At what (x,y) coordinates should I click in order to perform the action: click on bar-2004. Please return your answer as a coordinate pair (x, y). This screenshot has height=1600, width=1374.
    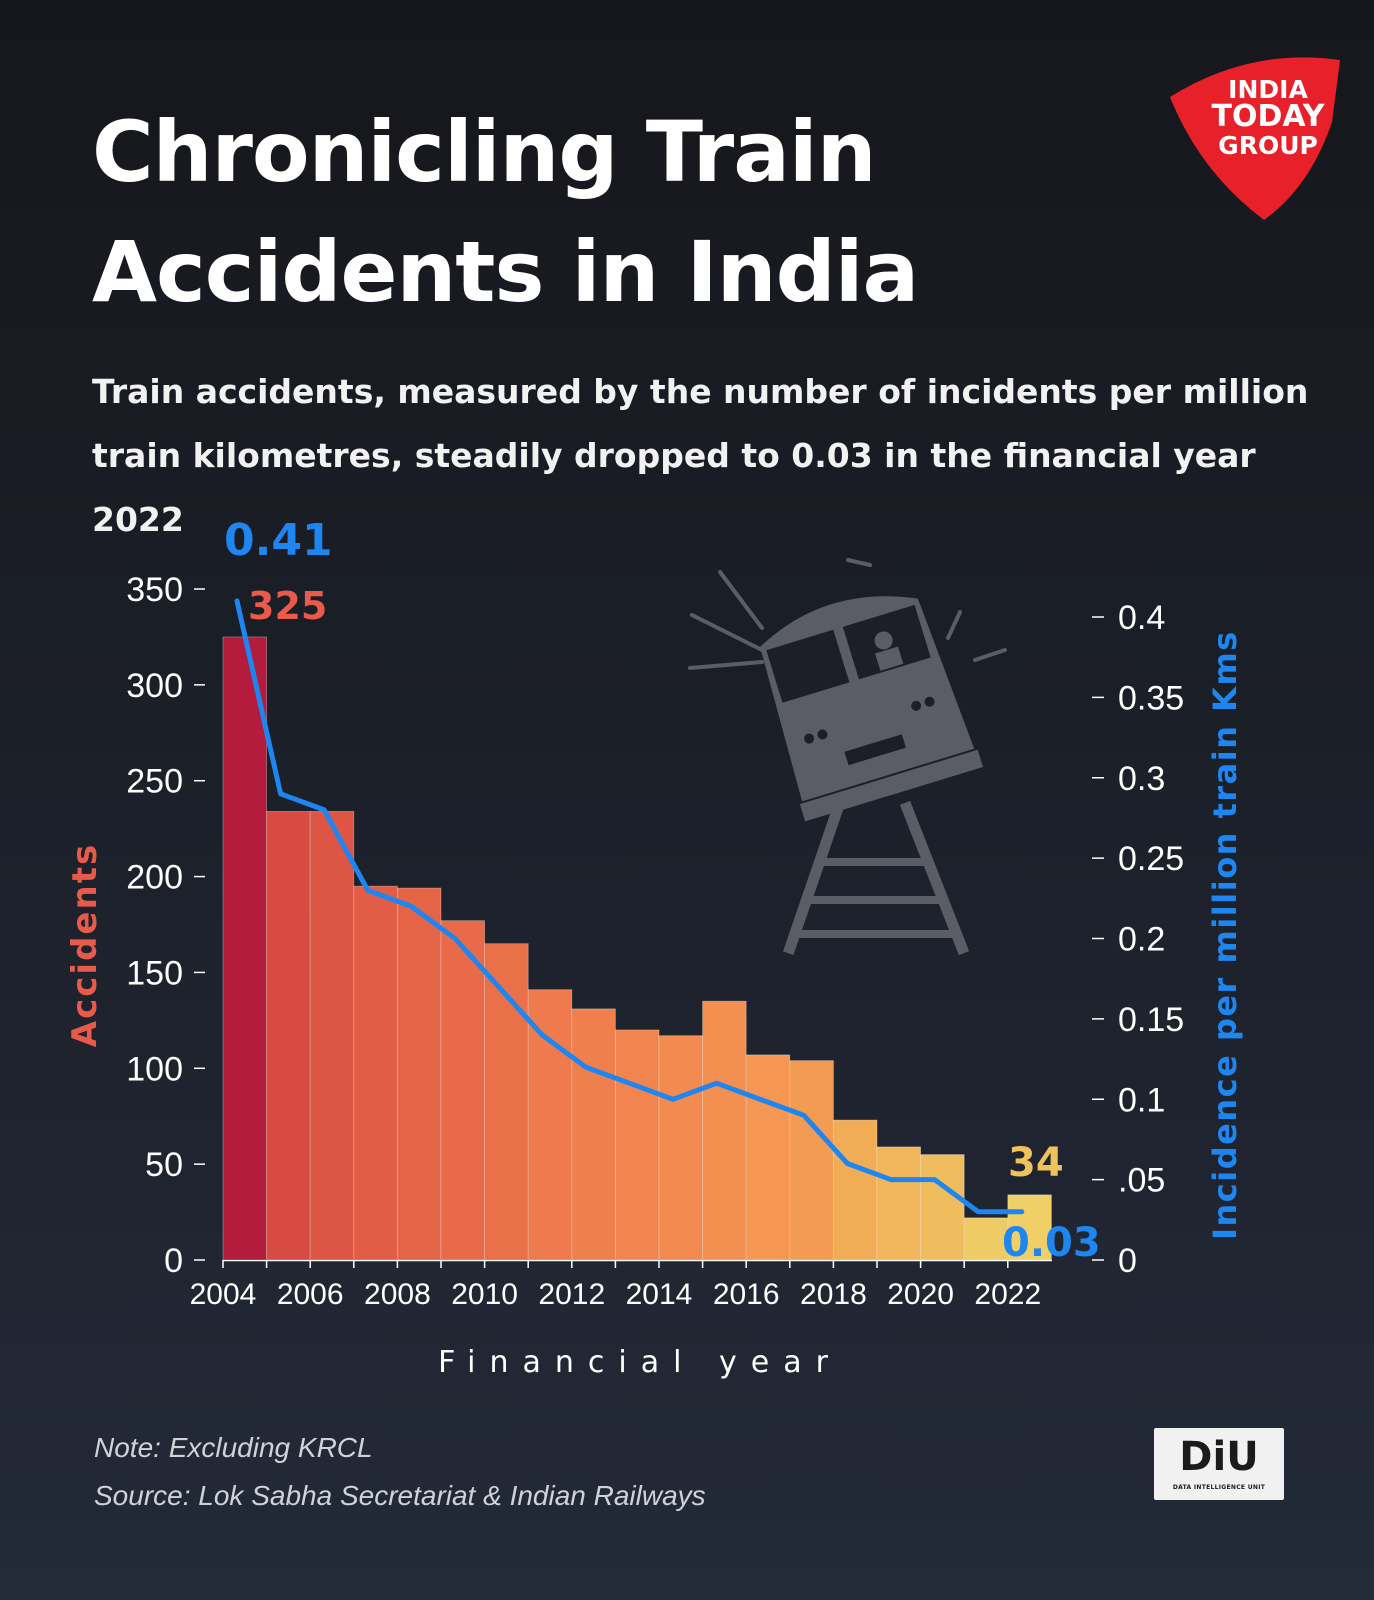
    Looking at the image, I should click on (244, 948).